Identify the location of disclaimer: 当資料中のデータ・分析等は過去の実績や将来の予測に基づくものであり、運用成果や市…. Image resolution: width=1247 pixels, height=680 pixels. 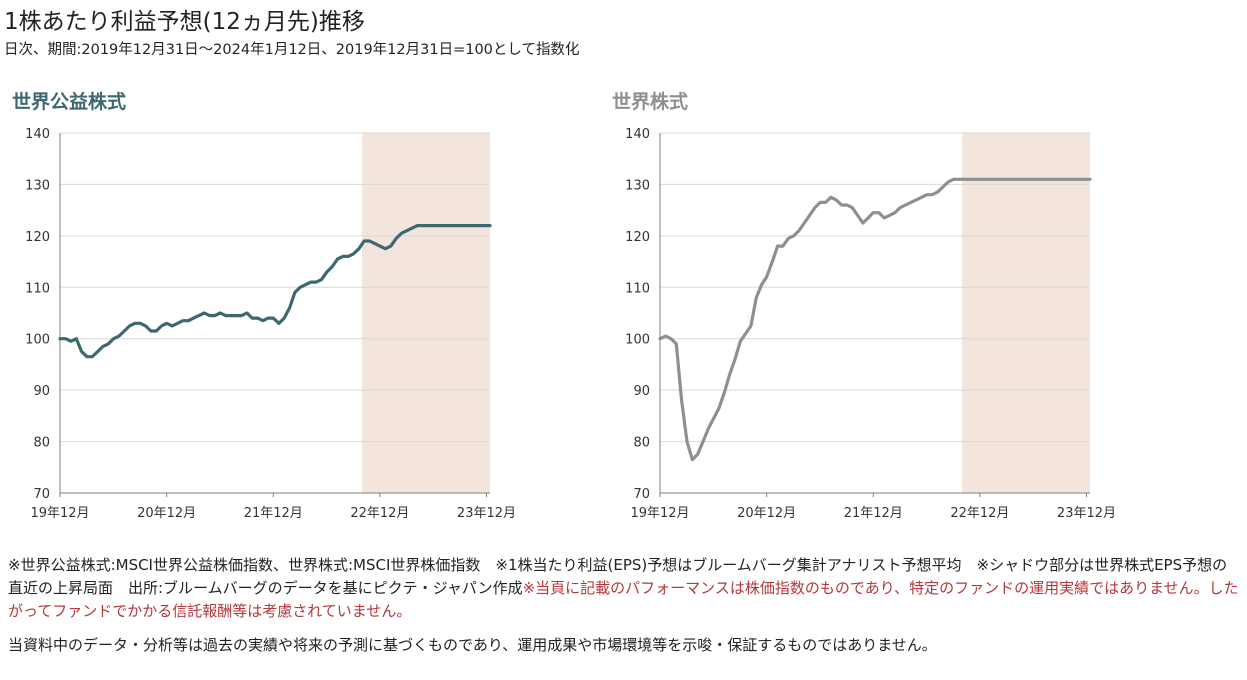
(472, 645).